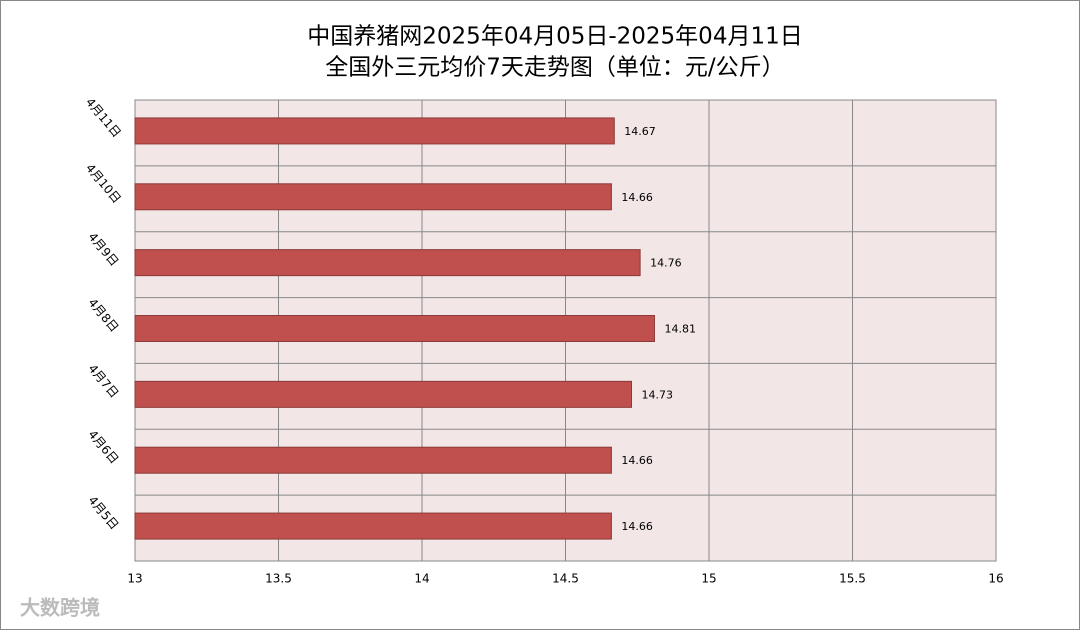 The image size is (1080, 630). I want to click on watermark: 大数跨境, so click(60, 608).